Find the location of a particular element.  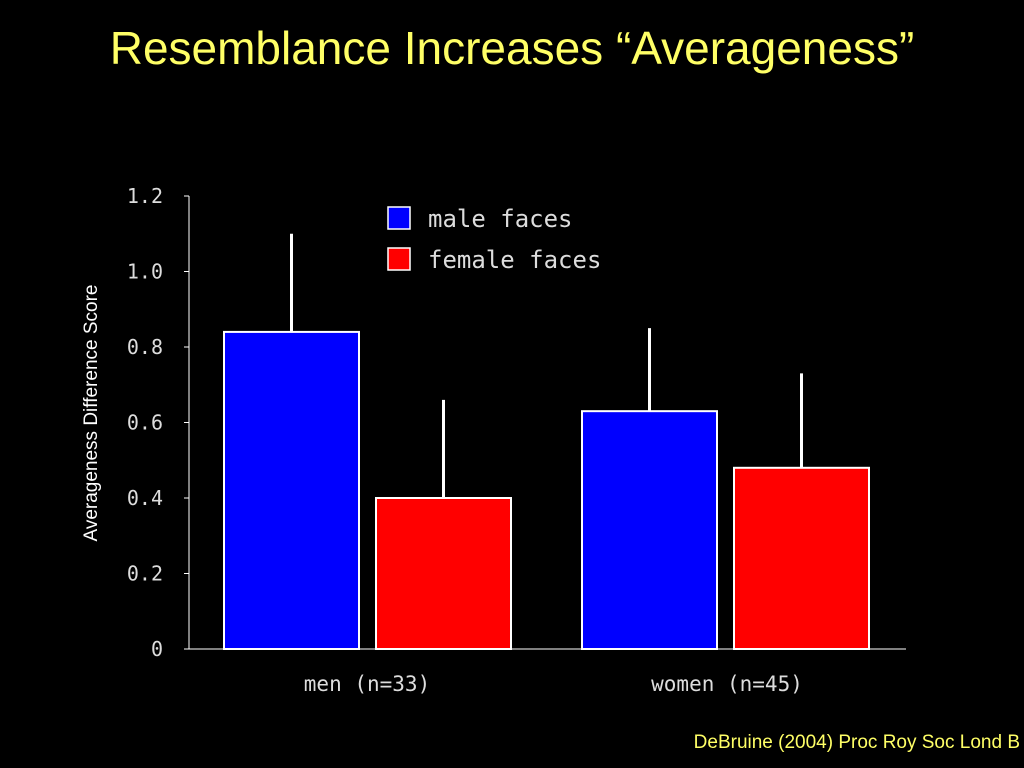

category-label: women (n=45) is located at coordinates (727, 684).